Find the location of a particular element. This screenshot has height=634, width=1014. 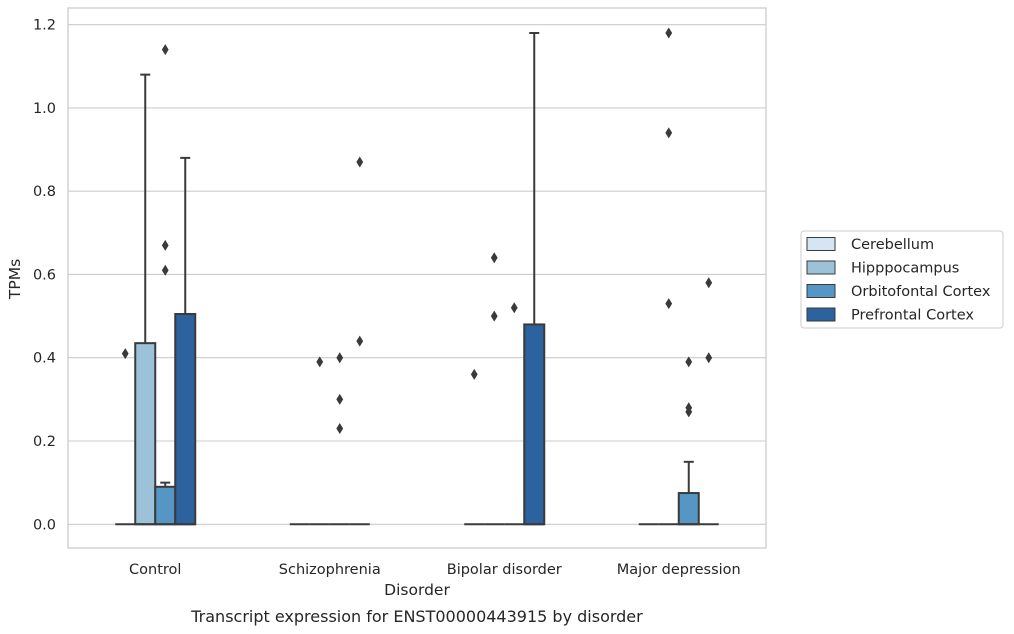

x-tick-label: Schizophrenia is located at coordinates (330, 570).